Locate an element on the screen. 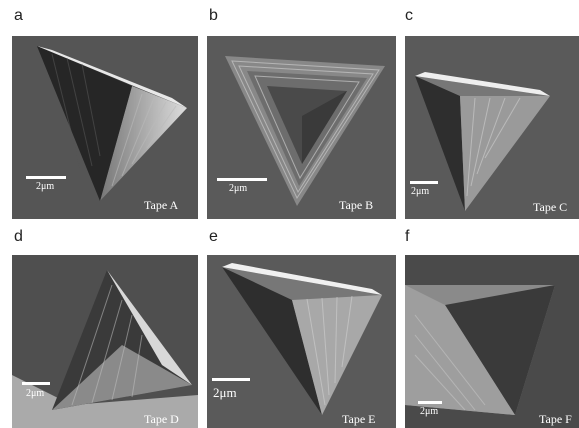  tape-label-e: Tape E is located at coordinates (359, 419).